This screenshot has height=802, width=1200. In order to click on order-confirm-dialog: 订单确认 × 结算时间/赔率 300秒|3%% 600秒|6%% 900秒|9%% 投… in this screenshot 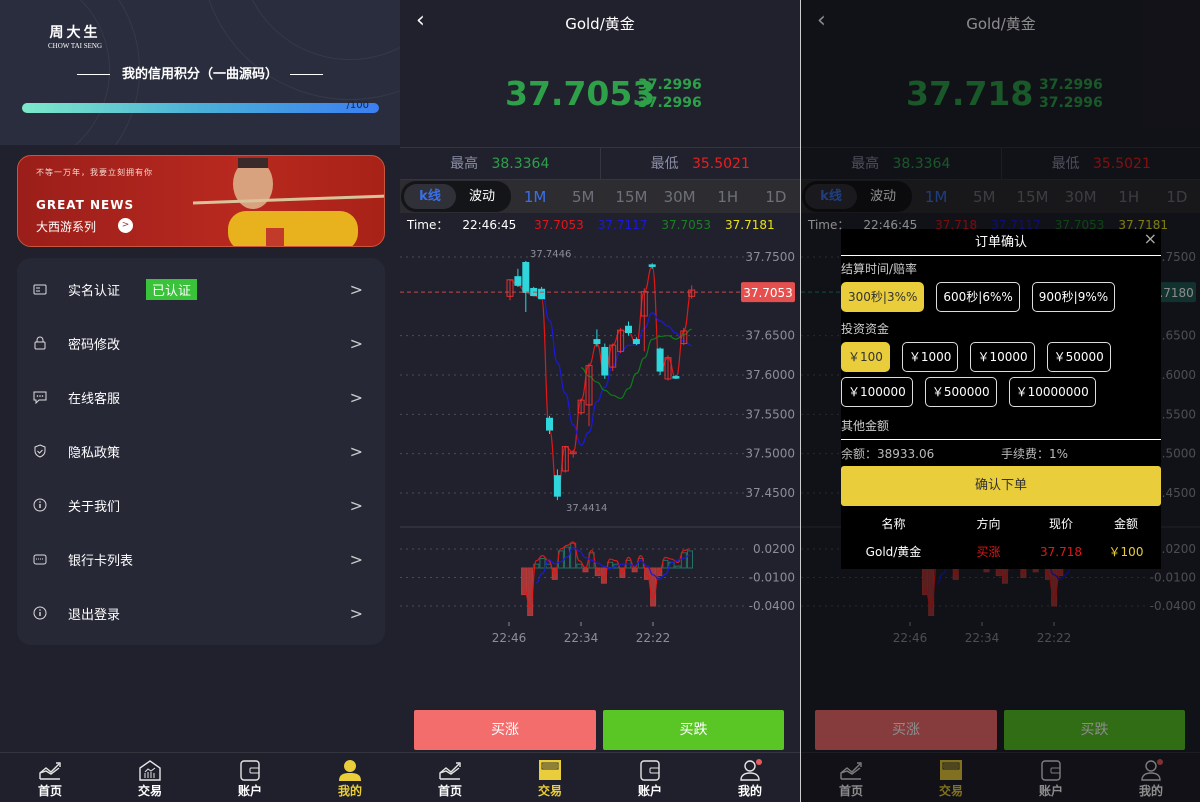, I will do `click(1001, 399)`.